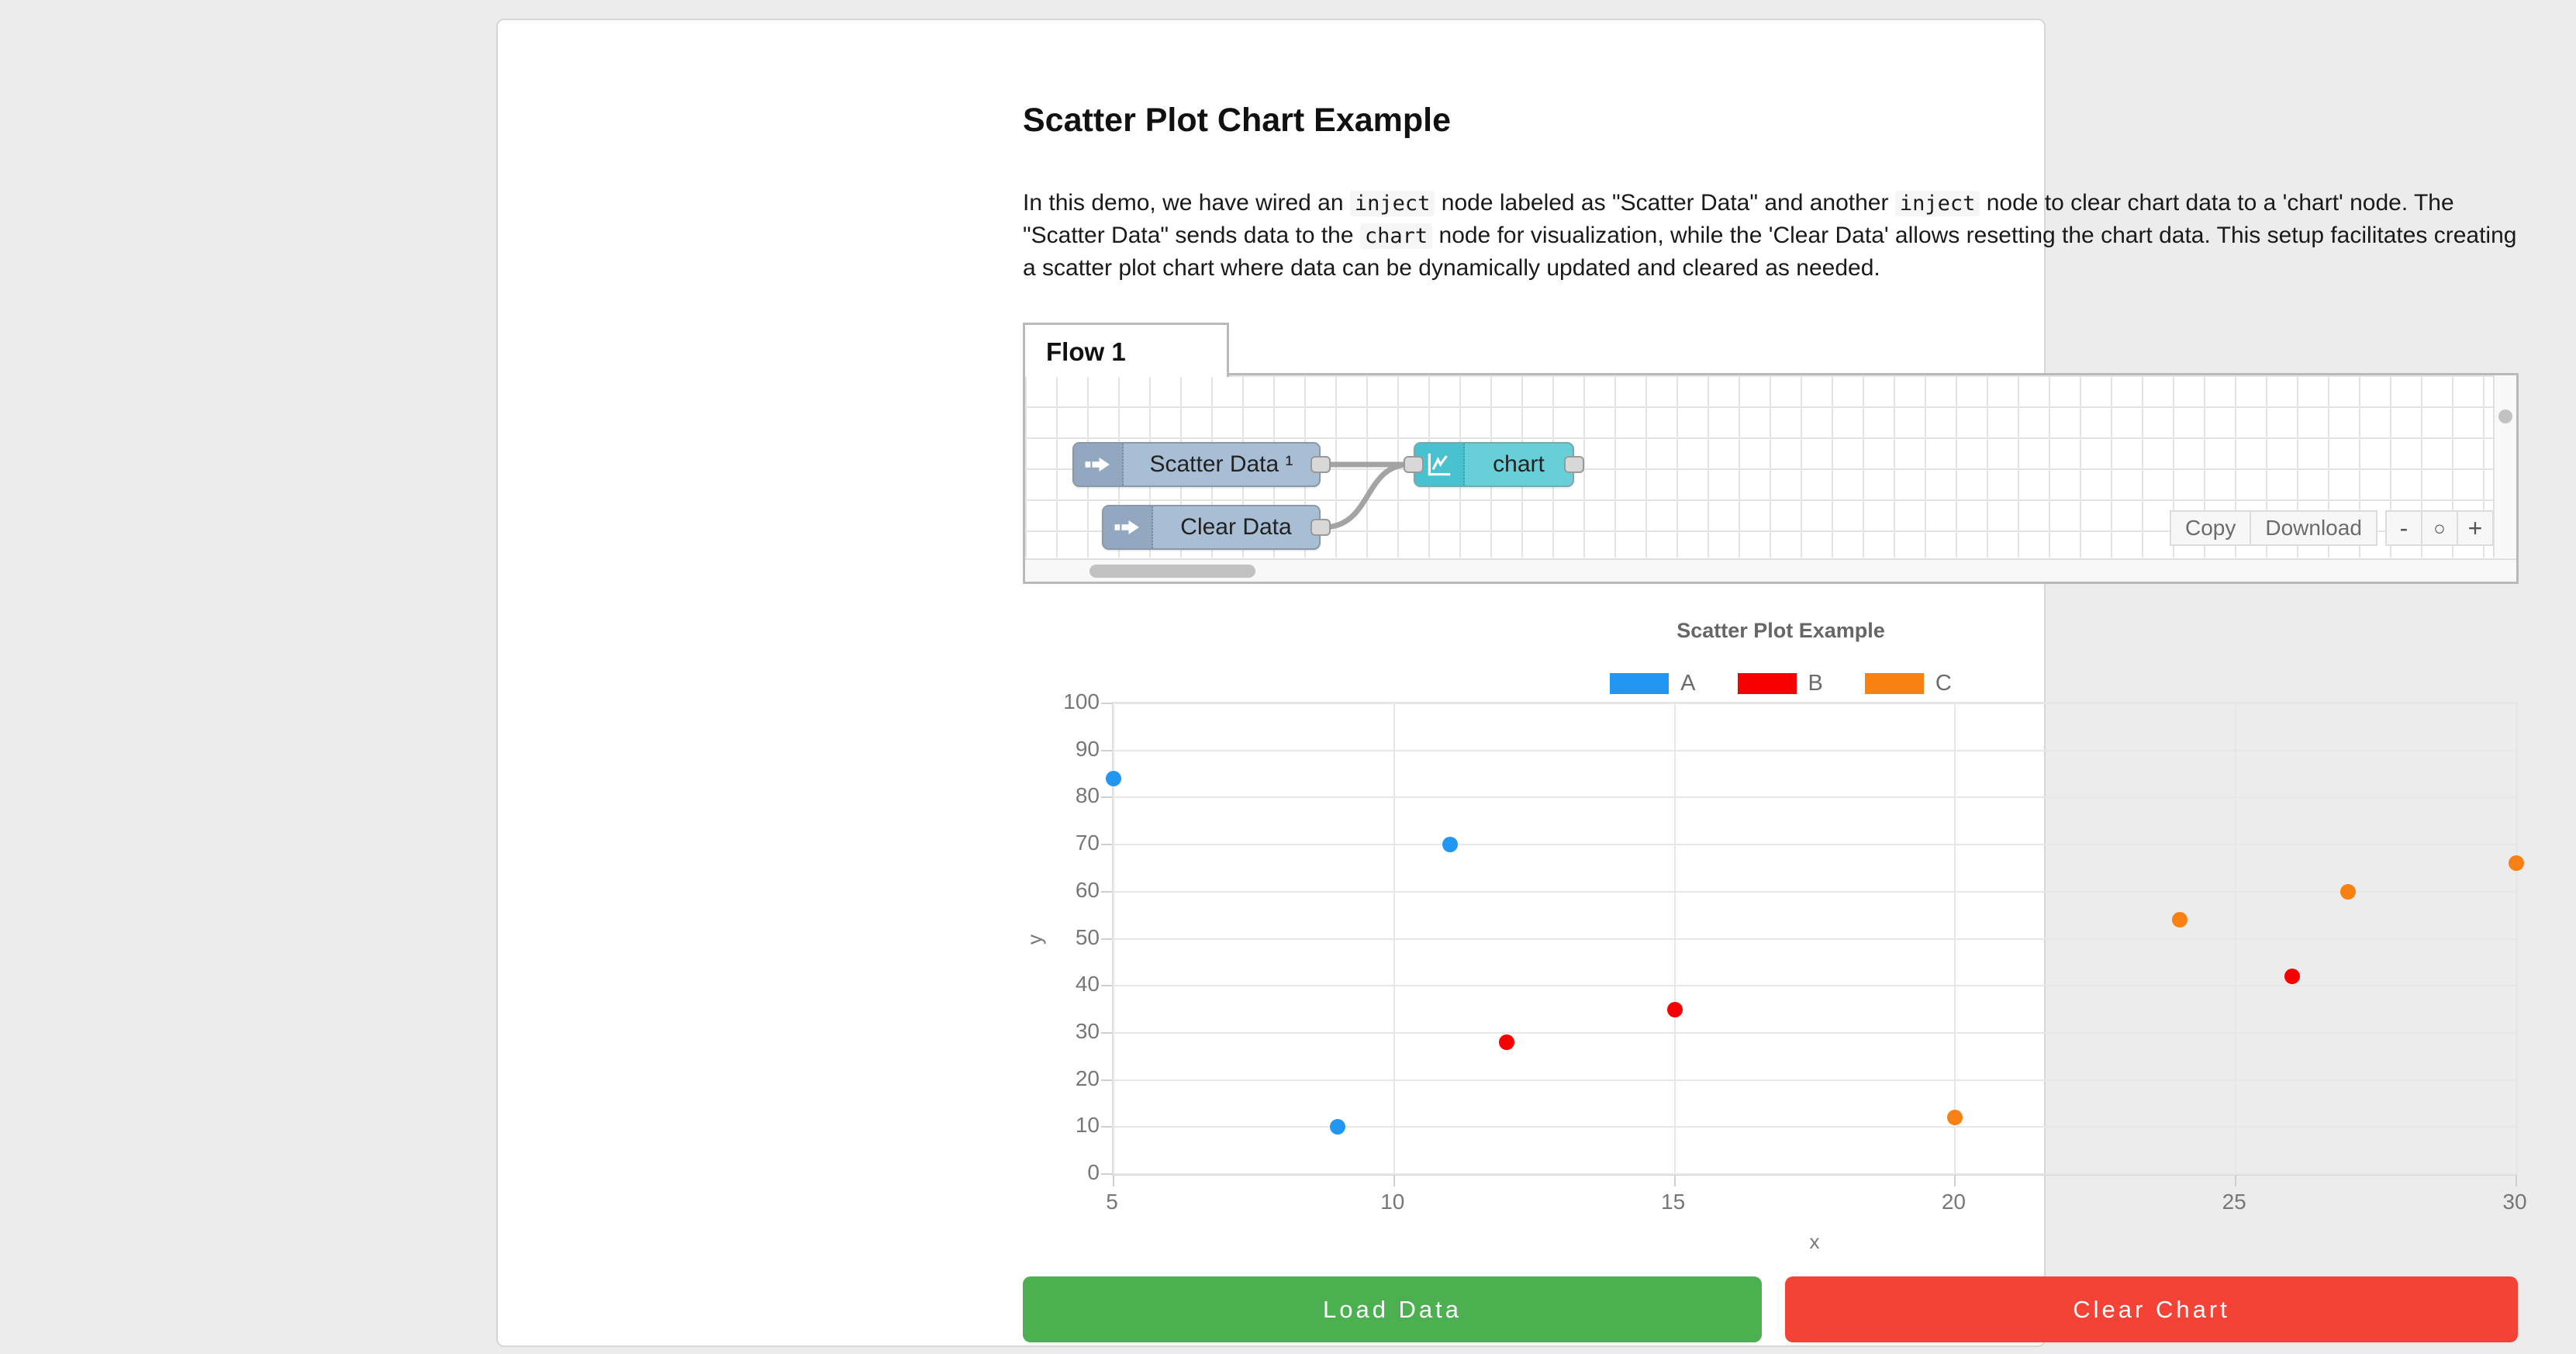  What do you see at coordinates (1172, 571) in the screenshot?
I see `horizontal-scrollbar-thumb` at bounding box center [1172, 571].